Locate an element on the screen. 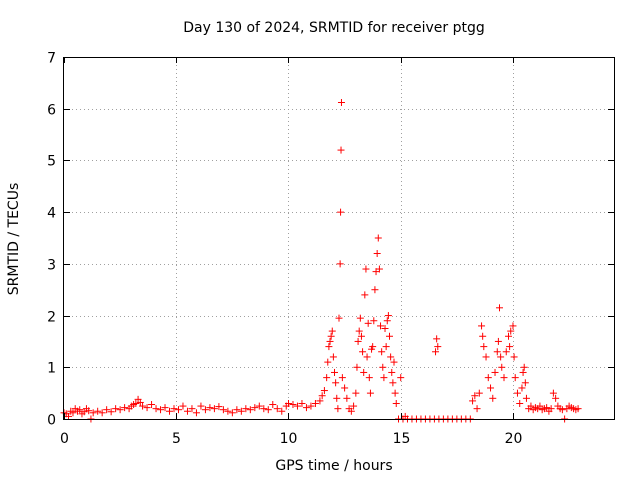 The height and width of the screenshot is (480, 640). x-axis-label: GPS time / hours is located at coordinates (333, 466).